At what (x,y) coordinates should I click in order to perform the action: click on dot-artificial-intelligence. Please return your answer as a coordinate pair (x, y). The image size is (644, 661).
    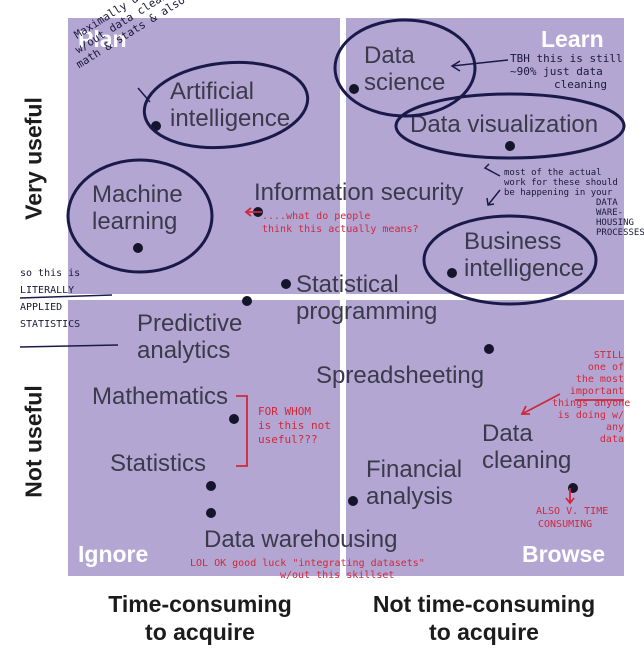
    Looking at the image, I should click on (156, 126).